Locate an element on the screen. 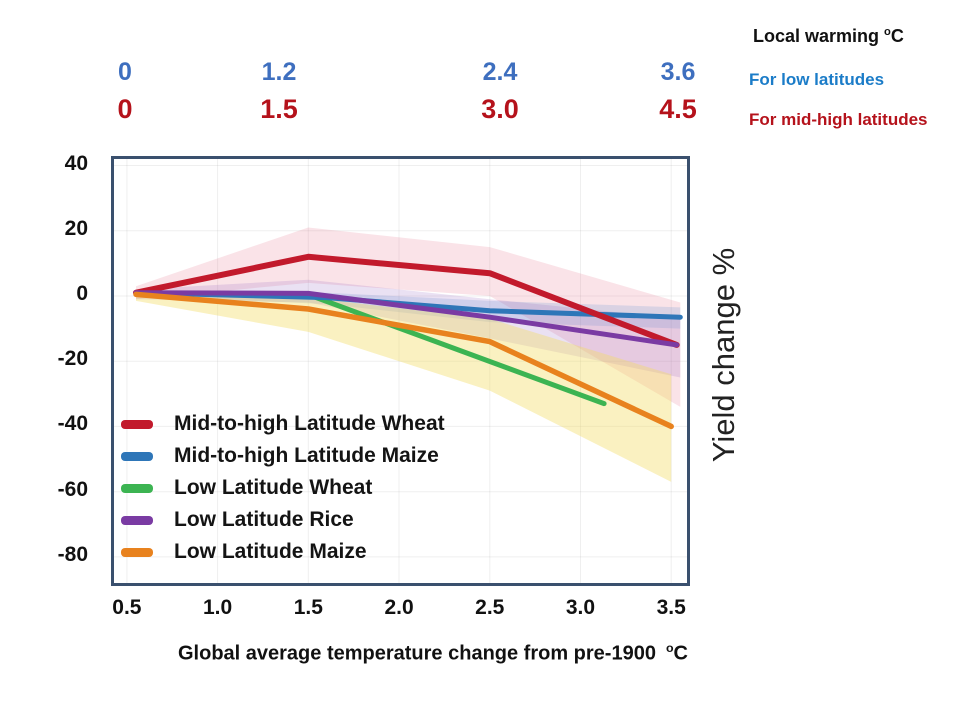 Image resolution: width=960 pixels, height=720 pixels. x-tick-label: 1.0 is located at coordinates (217, 607).